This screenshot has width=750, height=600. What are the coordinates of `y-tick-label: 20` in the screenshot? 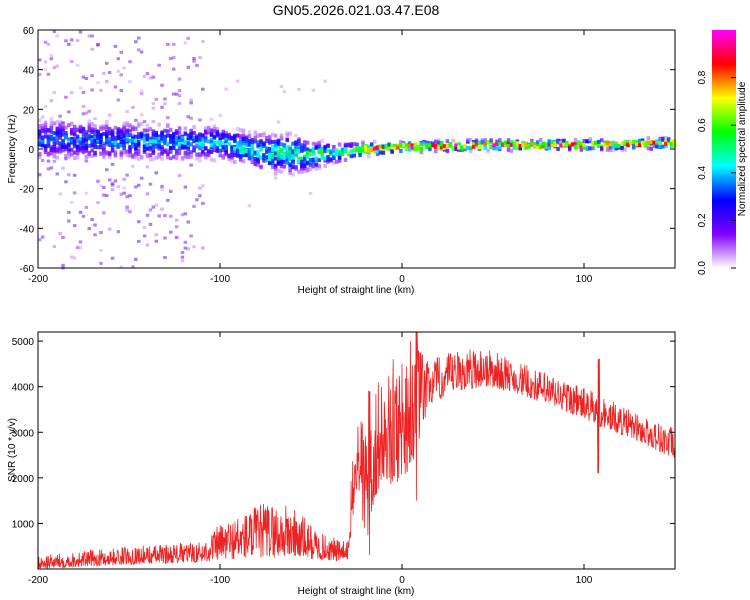 It's located at (29, 110).